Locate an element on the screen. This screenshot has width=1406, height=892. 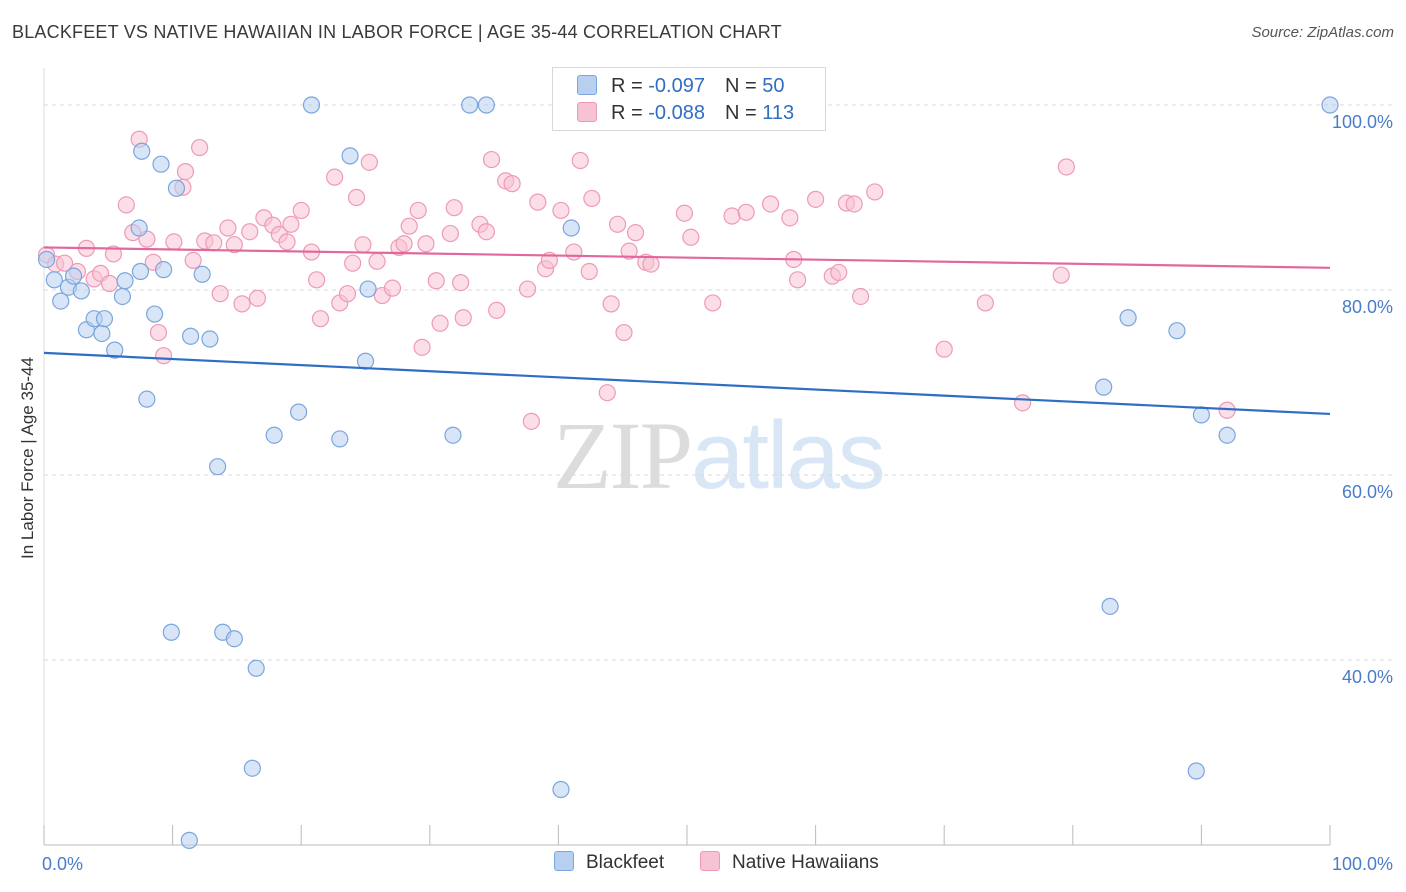
legend-row-blackfeet: R = -0.097 N = 50 is located at coordinates (680, 88).